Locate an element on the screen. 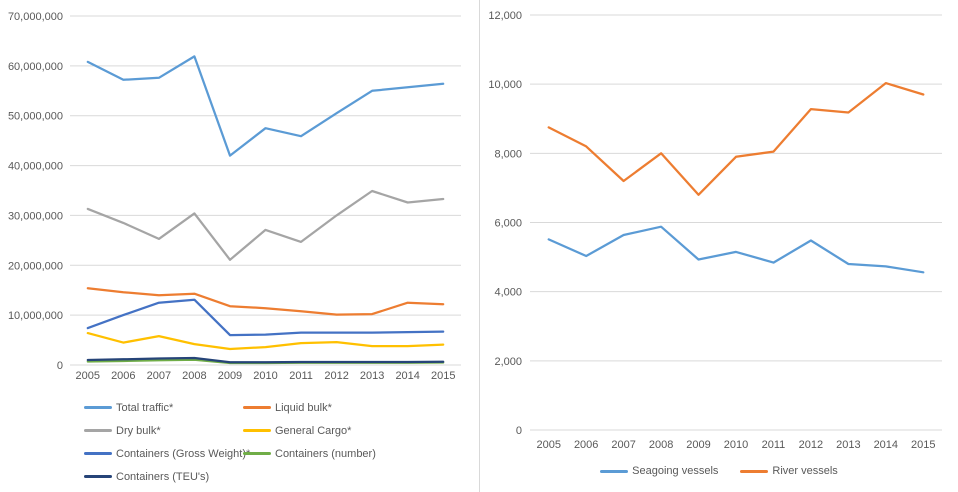  legend-item: Seagoing vessels is located at coordinates (659, 471).